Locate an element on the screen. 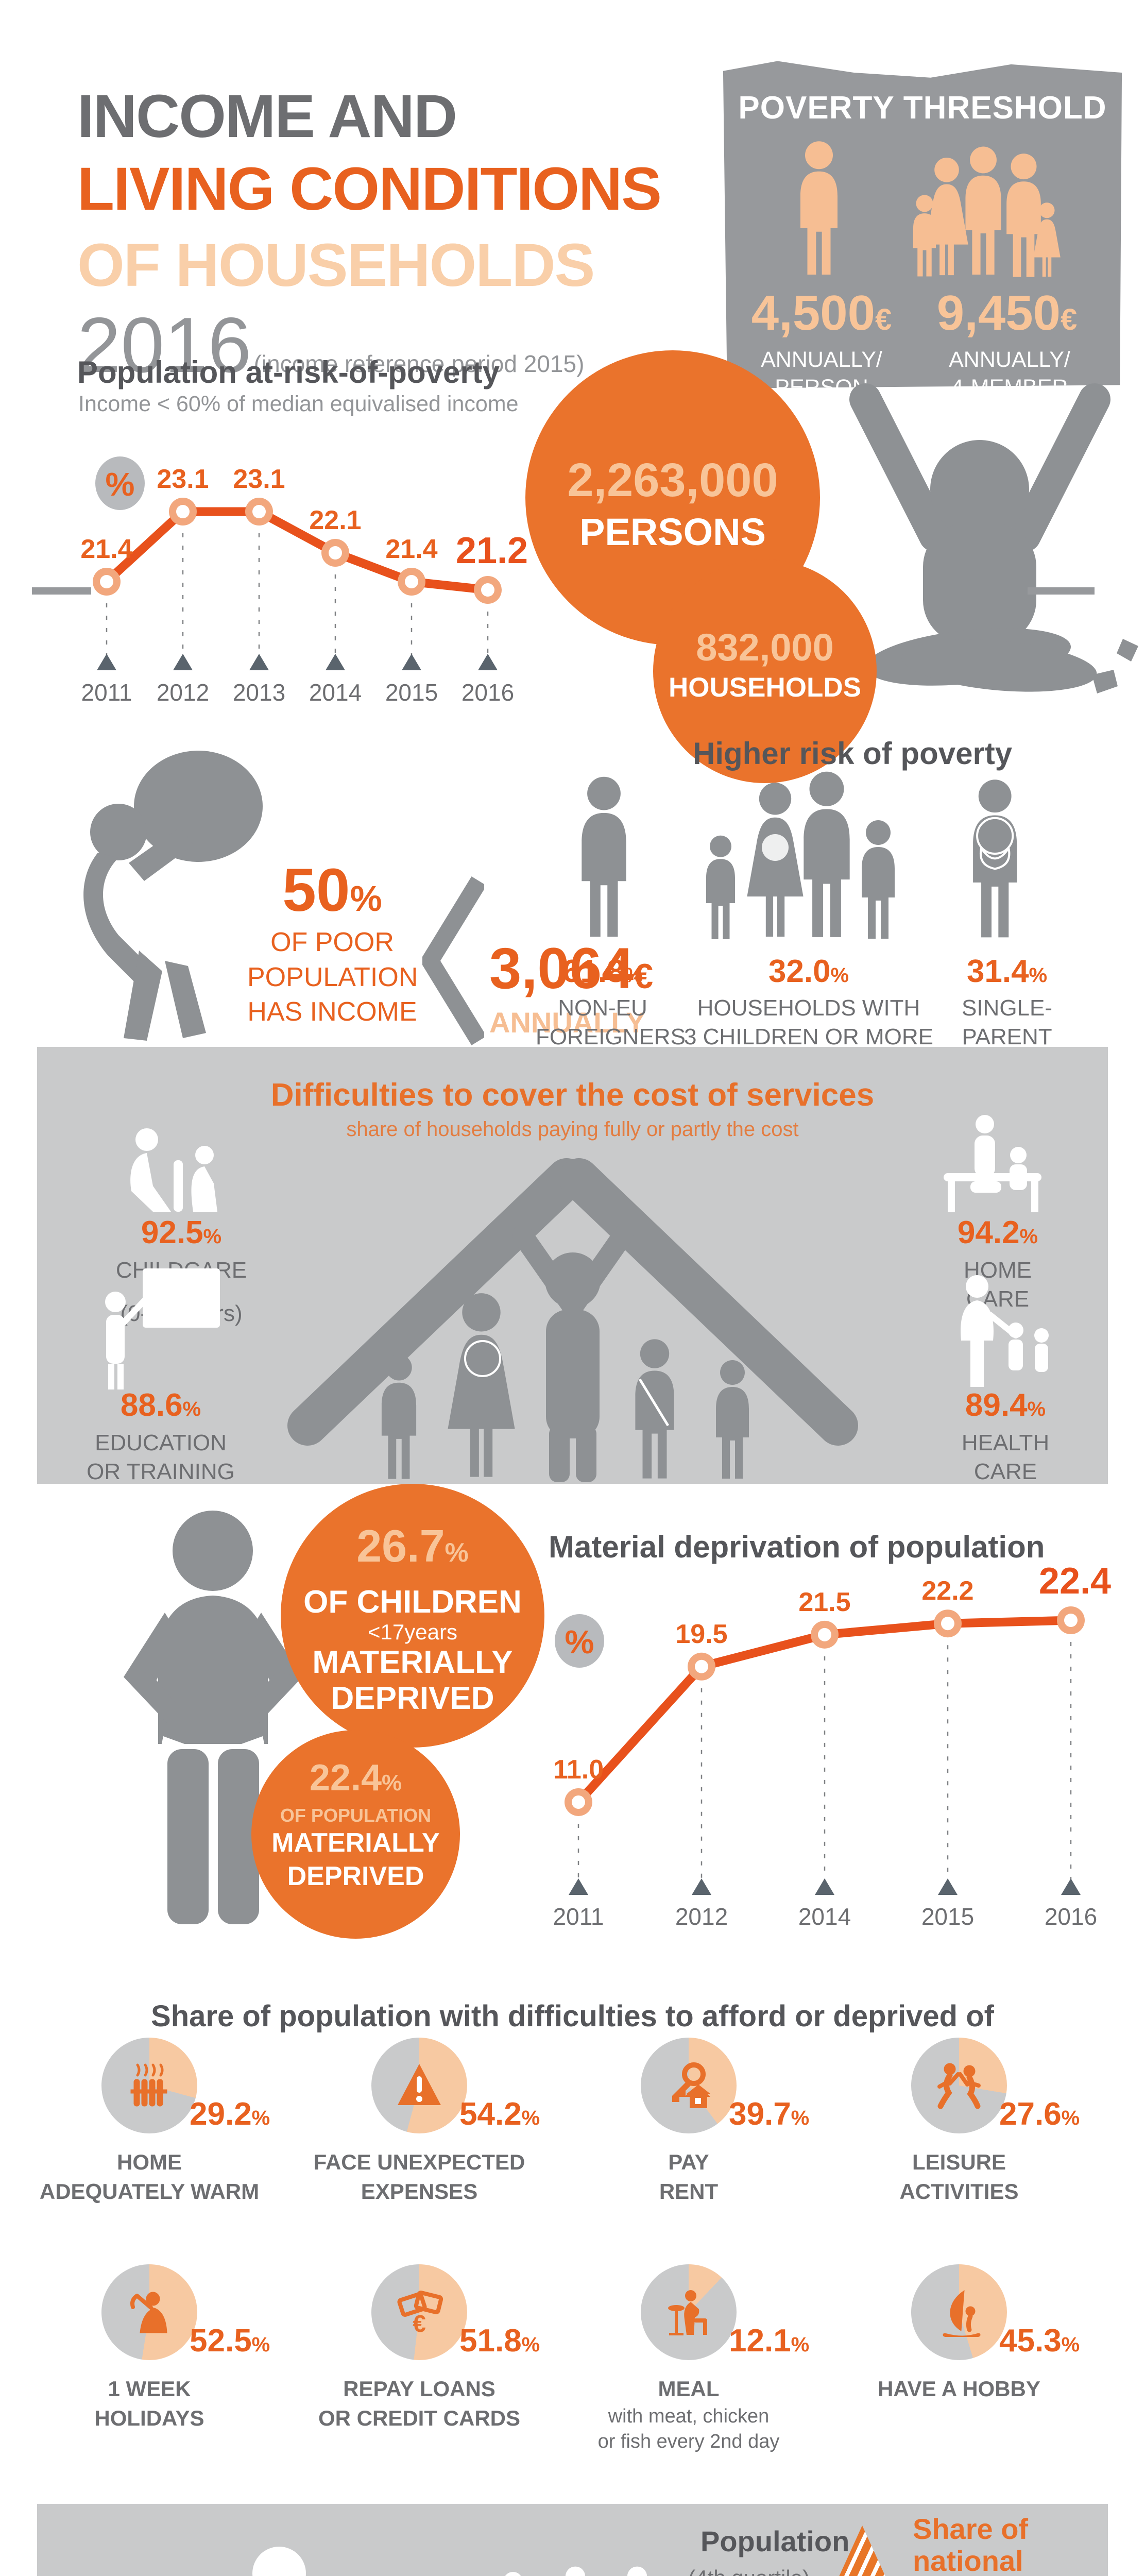 Image resolution: width=1145 pixels, height=2576 pixels. afford-pct: 29.2% is located at coordinates (230, 2114).